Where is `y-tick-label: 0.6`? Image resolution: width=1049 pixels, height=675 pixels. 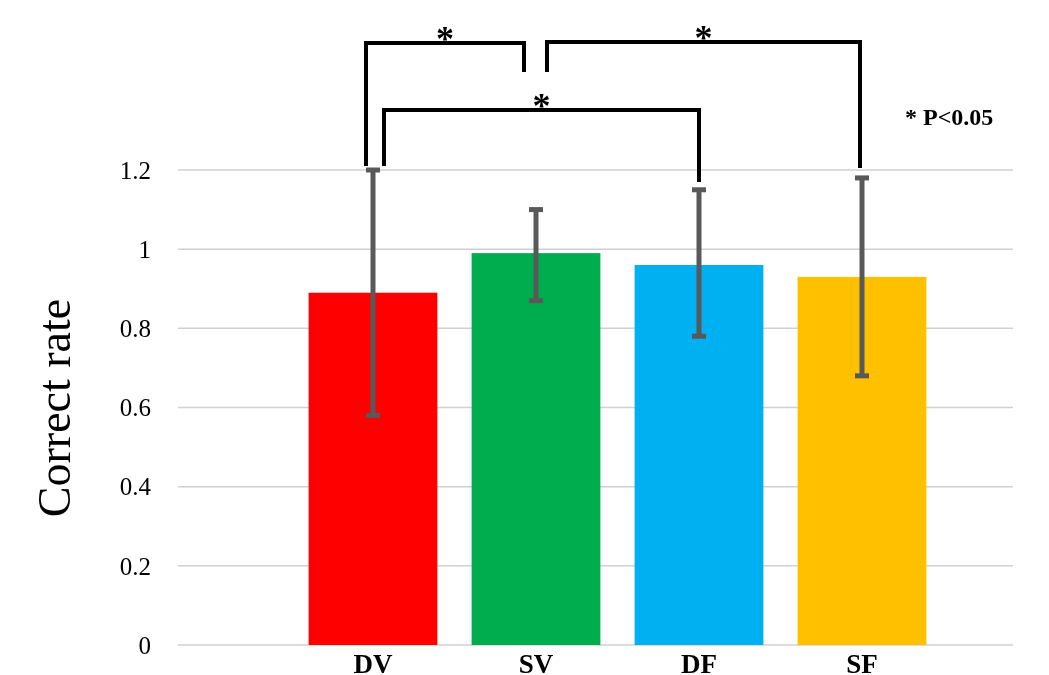
y-tick-label: 0.6 is located at coordinates (135, 408).